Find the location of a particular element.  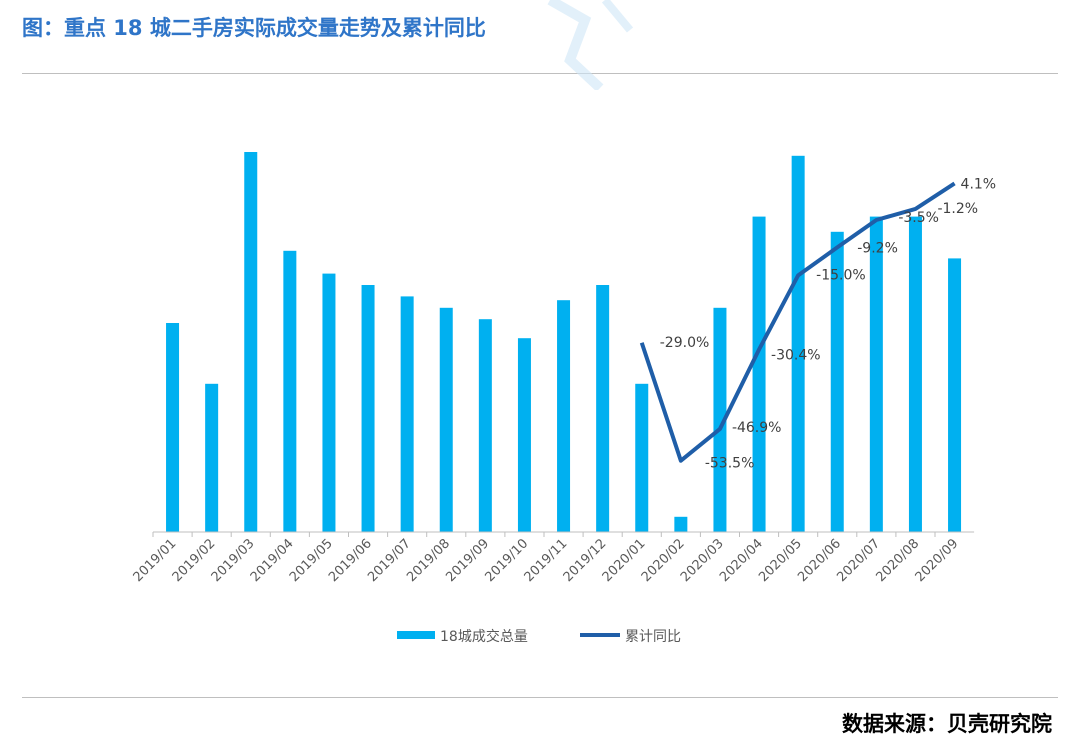

legend-line-label: 累计同比 is located at coordinates (653, 637).